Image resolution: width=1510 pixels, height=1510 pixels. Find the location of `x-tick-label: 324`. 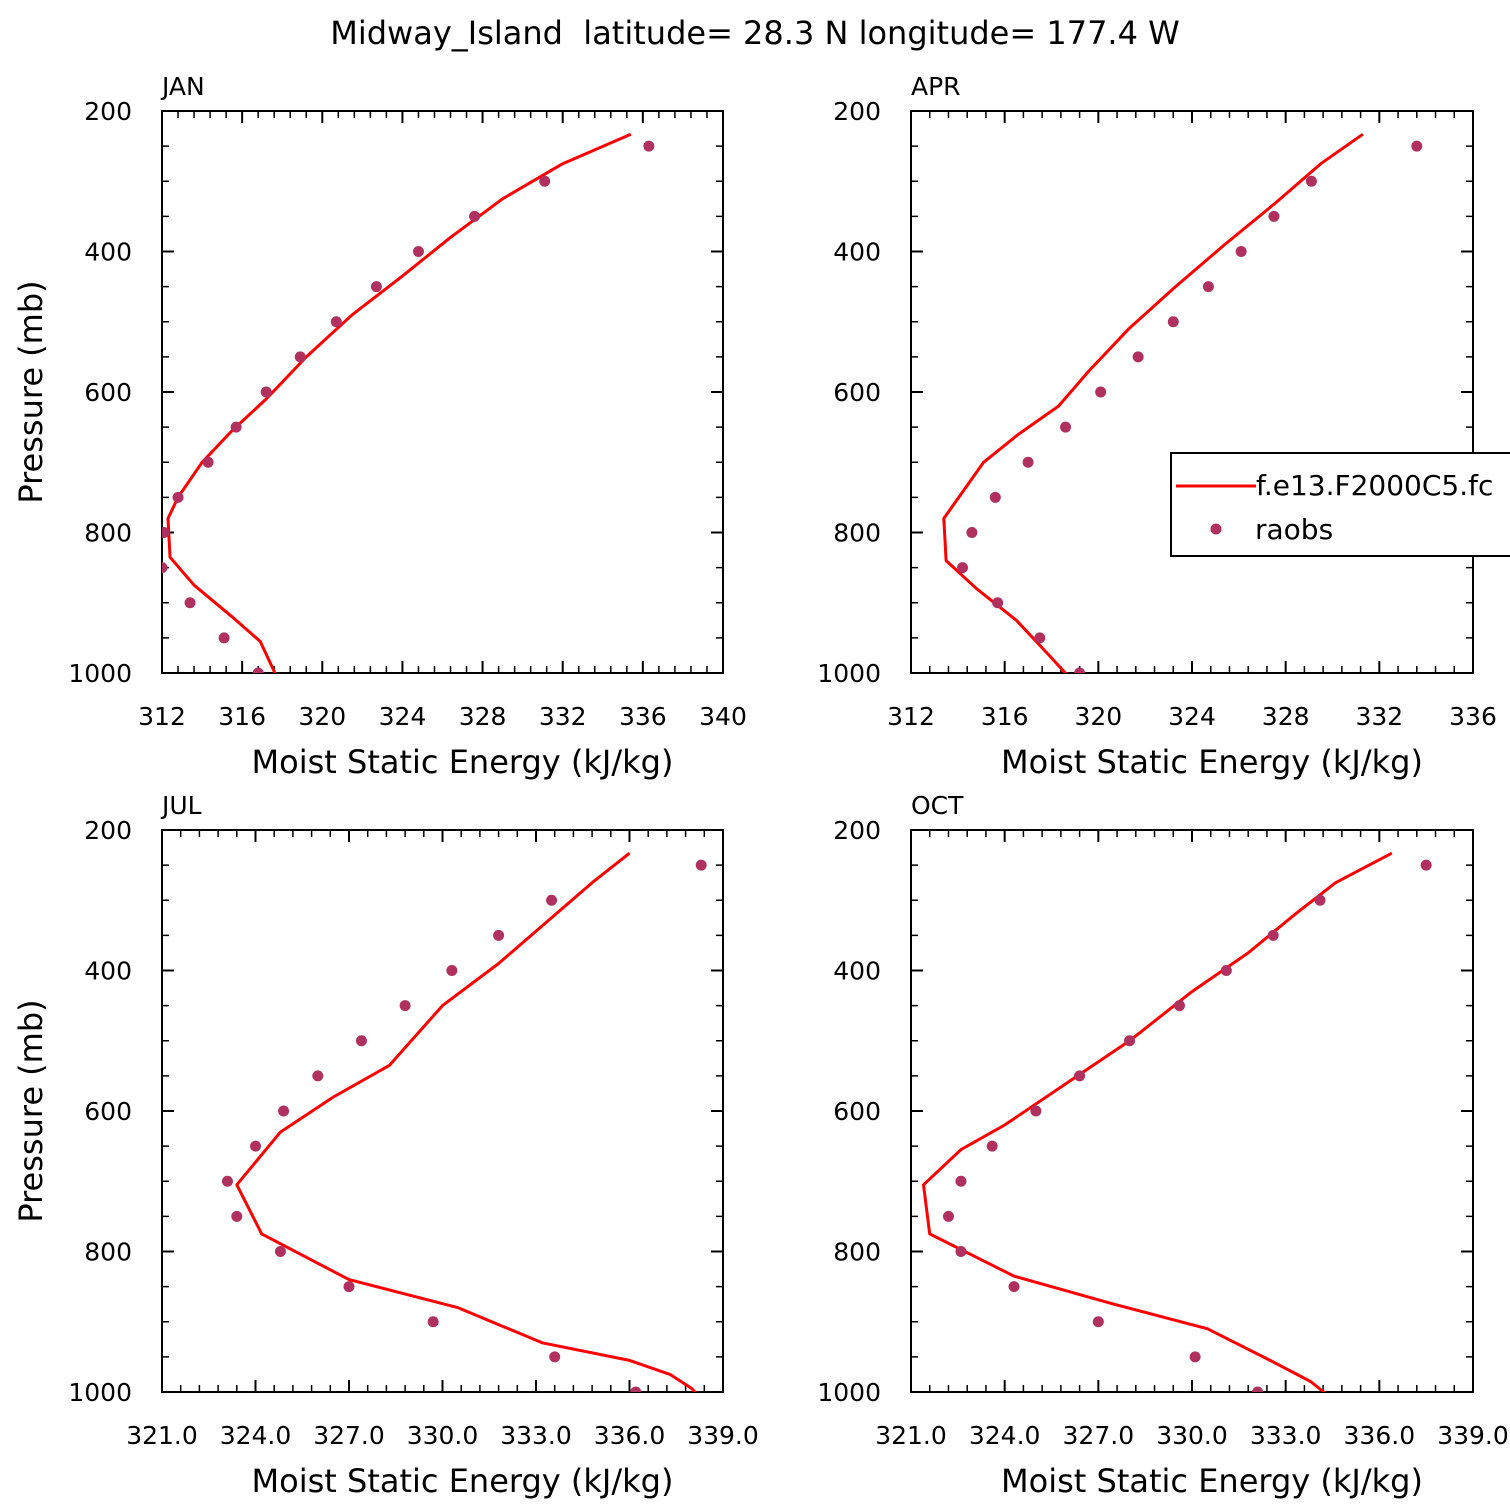

x-tick-label: 324 is located at coordinates (1192, 716).